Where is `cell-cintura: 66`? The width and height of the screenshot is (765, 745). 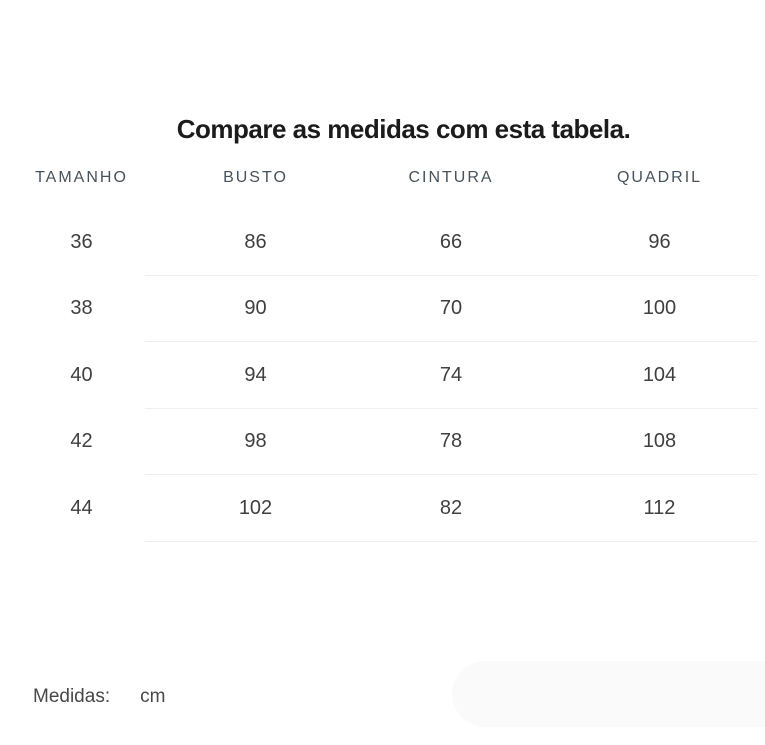
cell-cintura: 66 is located at coordinates (451, 241).